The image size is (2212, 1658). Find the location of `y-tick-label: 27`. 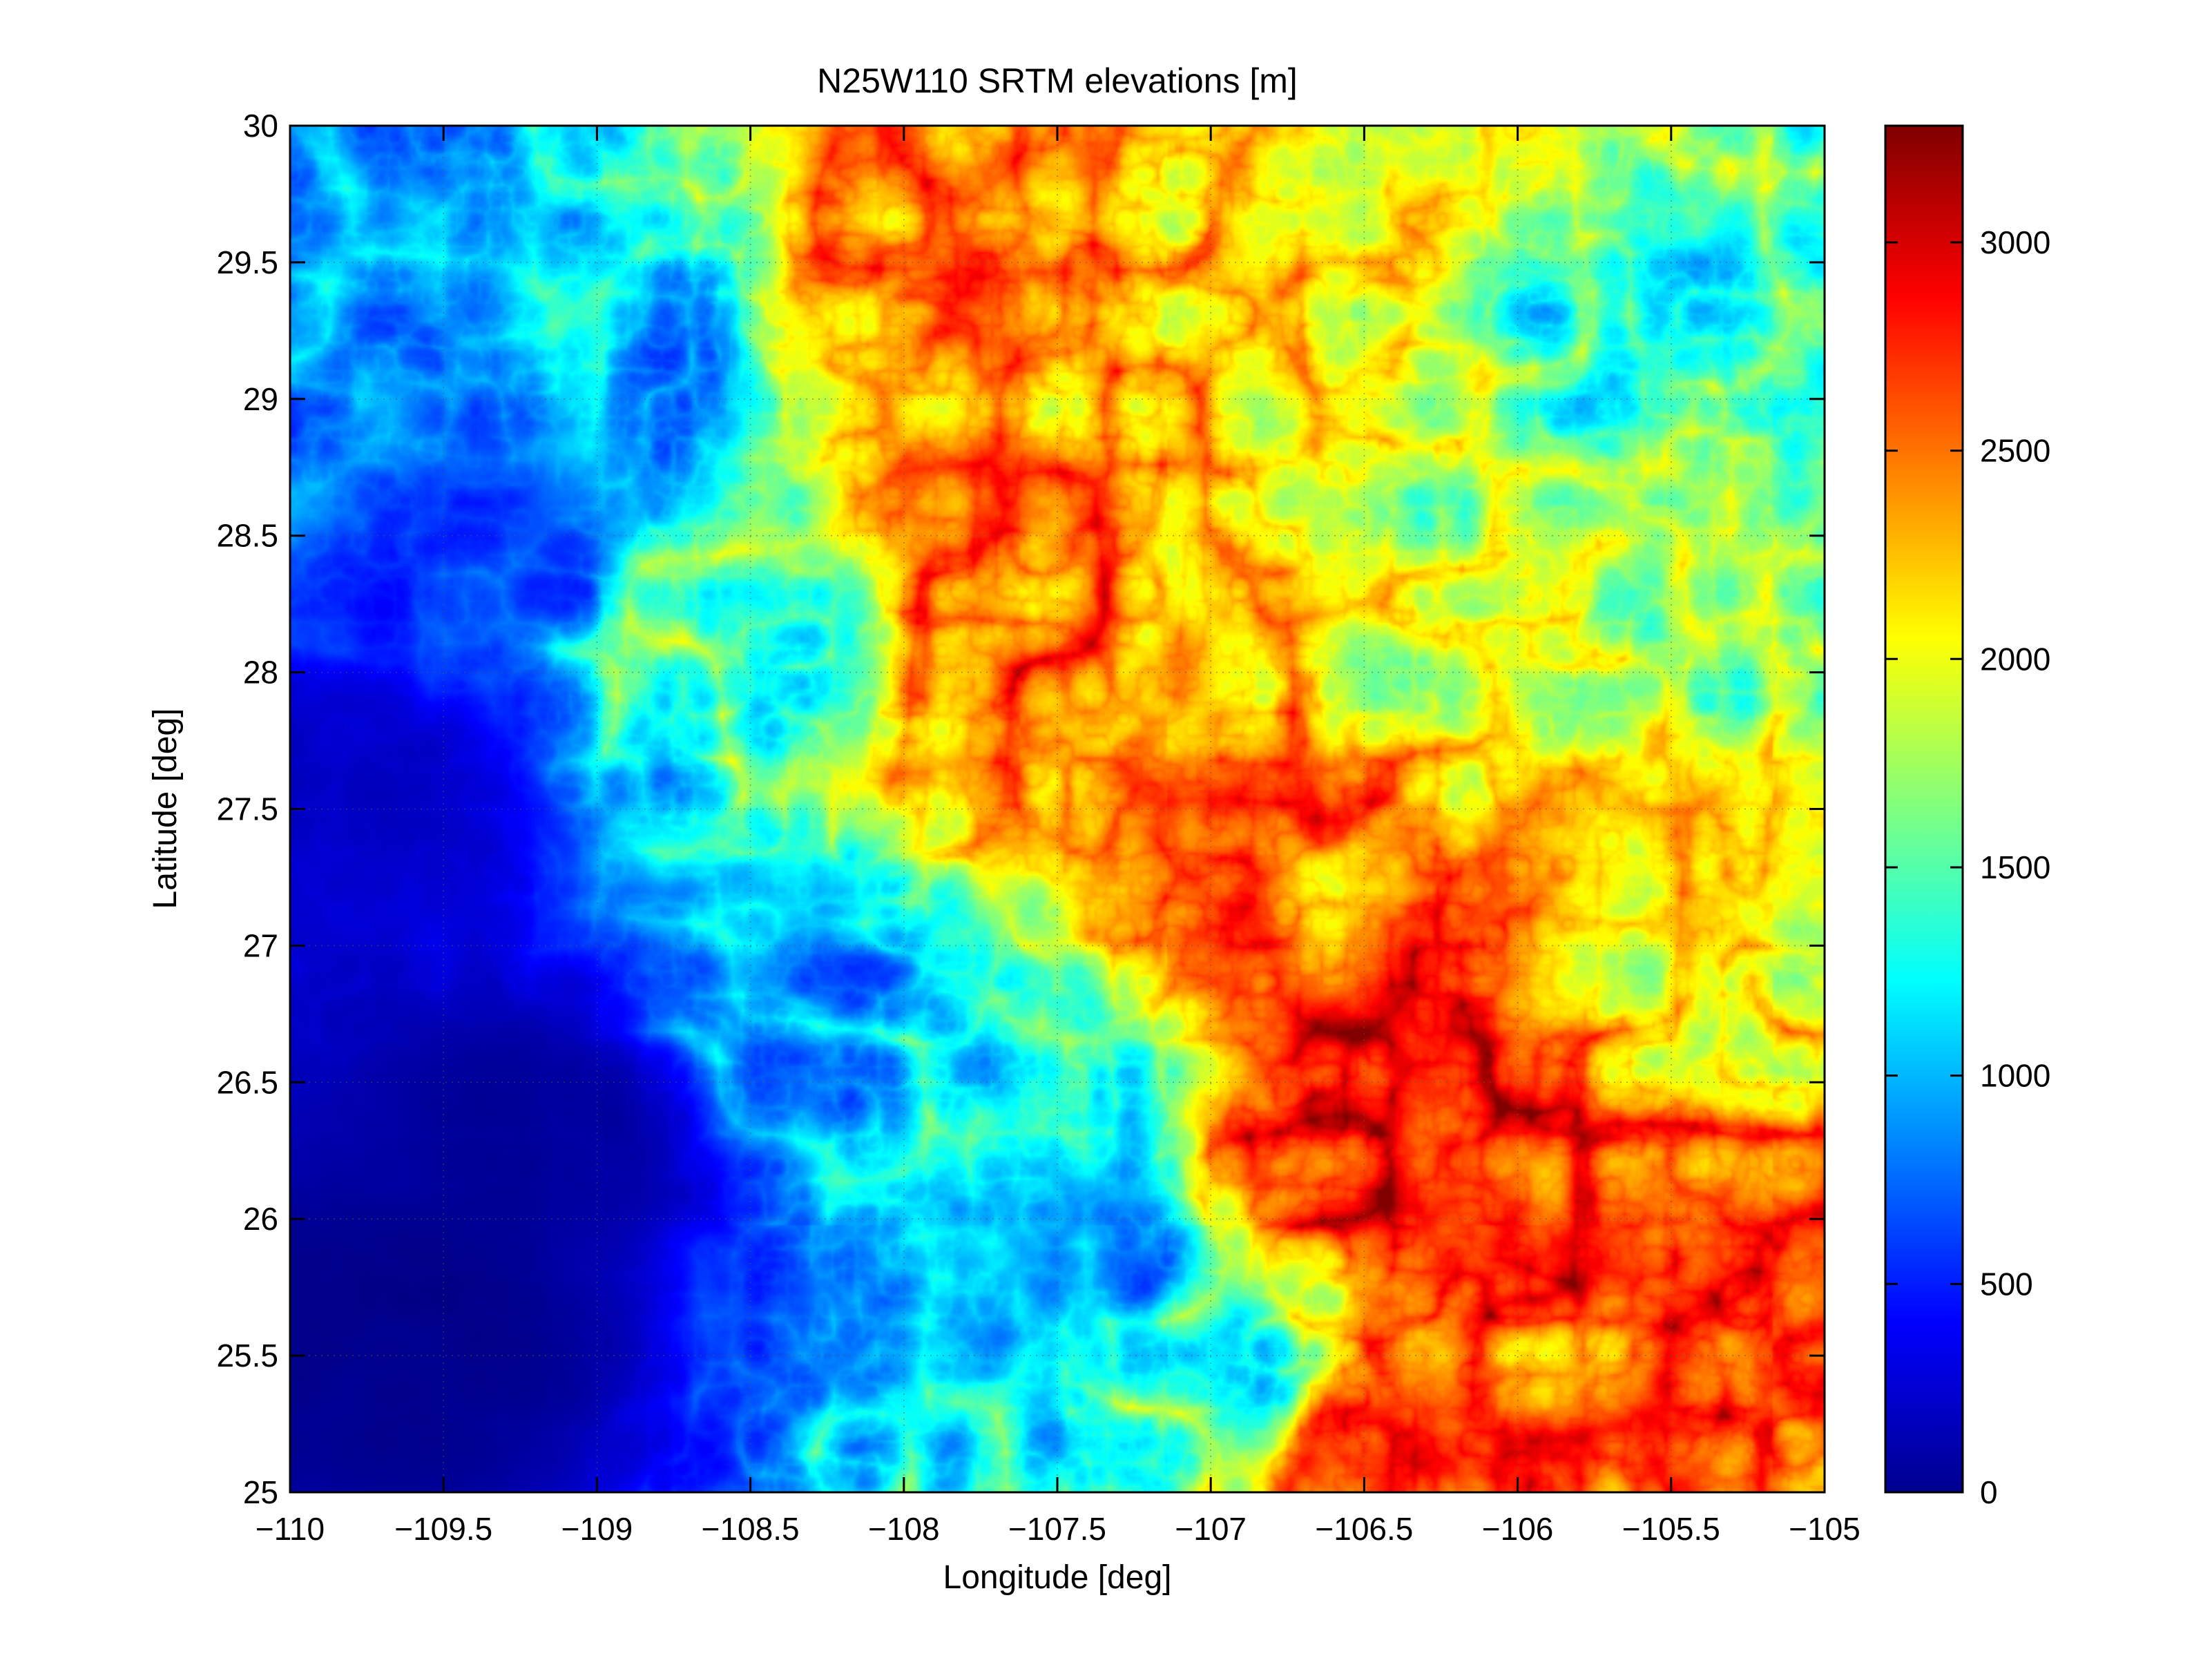

y-tick-label: 27 is located at coordinates (261, 945).